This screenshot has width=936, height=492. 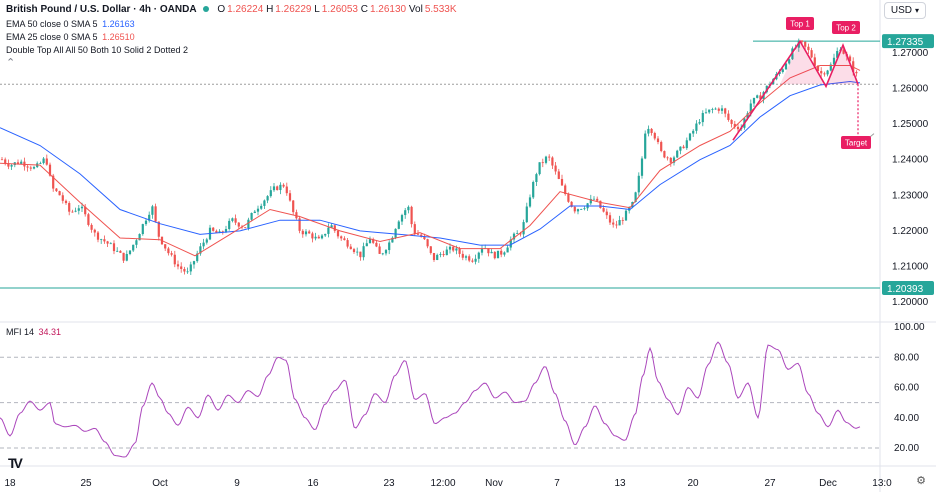 What do you see at coordinates (70, 37) in the screenshot?
I see `indicator-ema25: EMA 25 close 0 SMA 5 1.26510` at bounding box center [70, 37].